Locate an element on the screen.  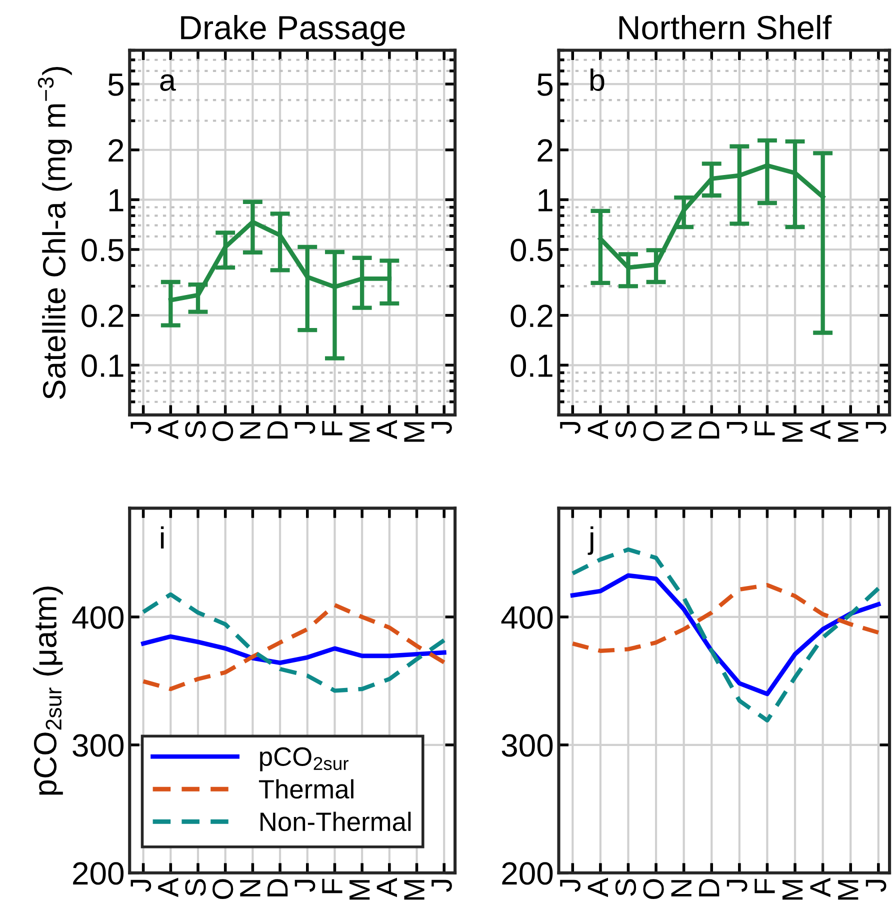
y-axis-title: pCO$_{2sur}$ (μatm) is located at coordinates (48, 690).